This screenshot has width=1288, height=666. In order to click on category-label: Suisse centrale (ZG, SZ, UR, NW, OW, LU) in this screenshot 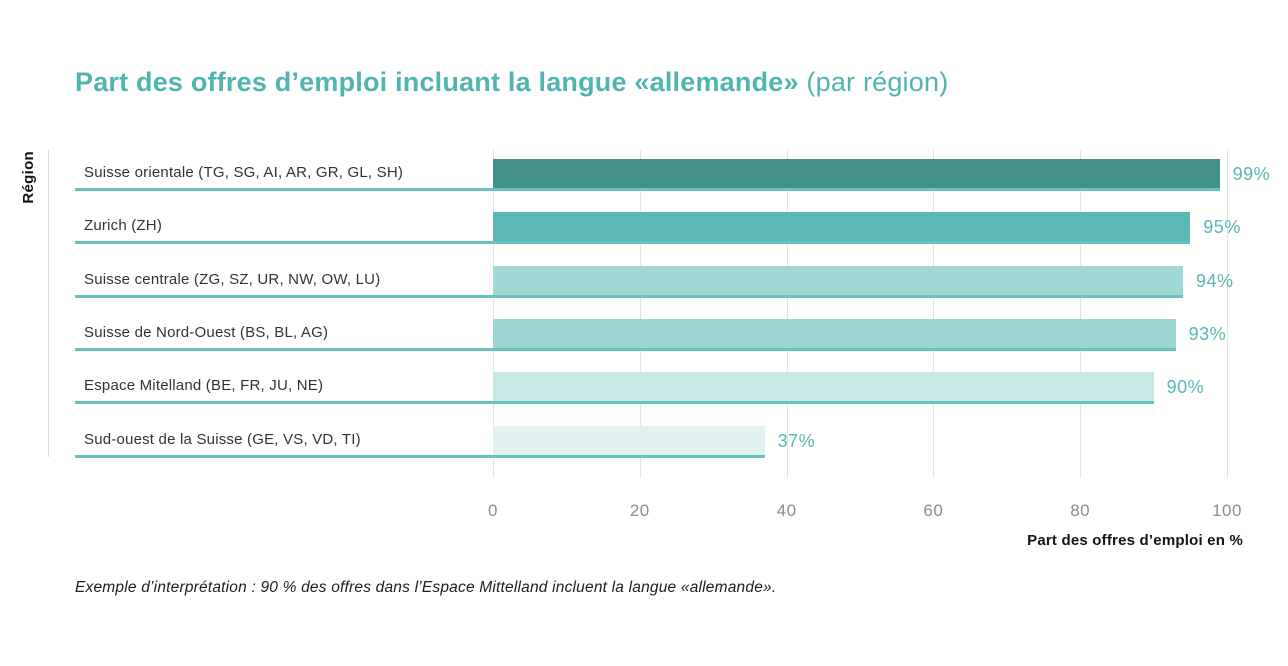, I will do `click(232, 279)`.